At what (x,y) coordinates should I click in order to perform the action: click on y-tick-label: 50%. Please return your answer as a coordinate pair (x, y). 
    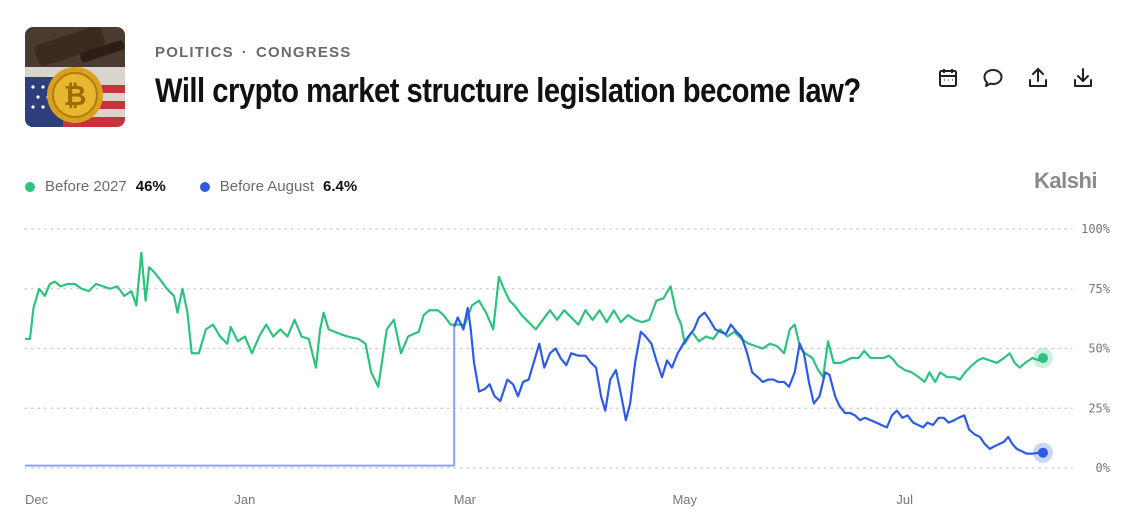
    Looking at the image, I should click on (1099, 349).